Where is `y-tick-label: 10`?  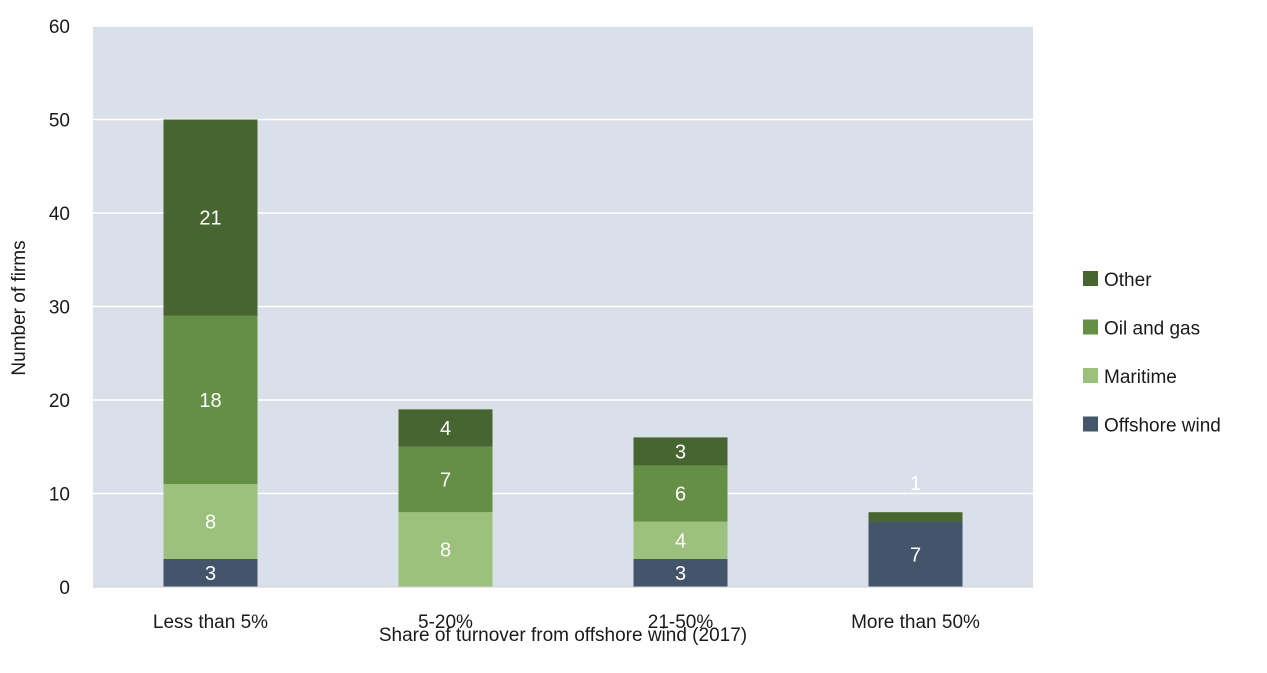 y-tick-label: 10 is located at coordinates (59, 495).